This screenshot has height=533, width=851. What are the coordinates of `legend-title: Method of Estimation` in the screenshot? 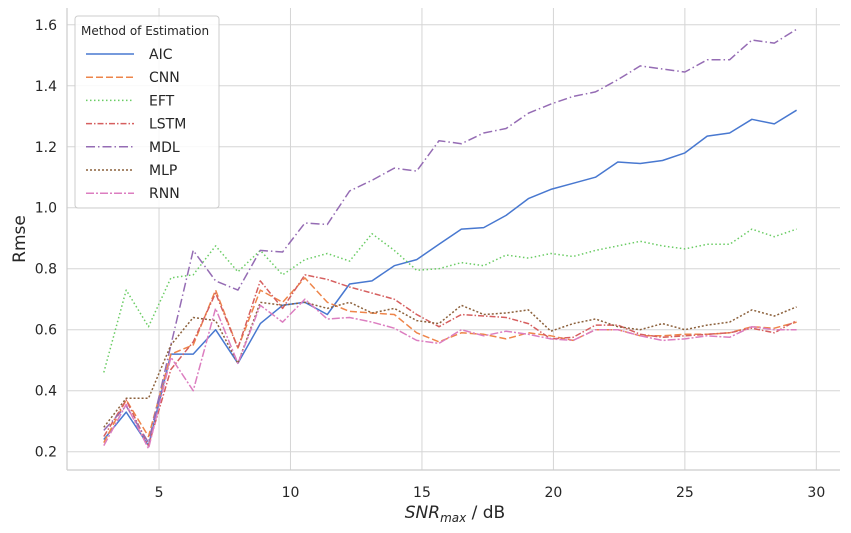 It's located at (145, 31).